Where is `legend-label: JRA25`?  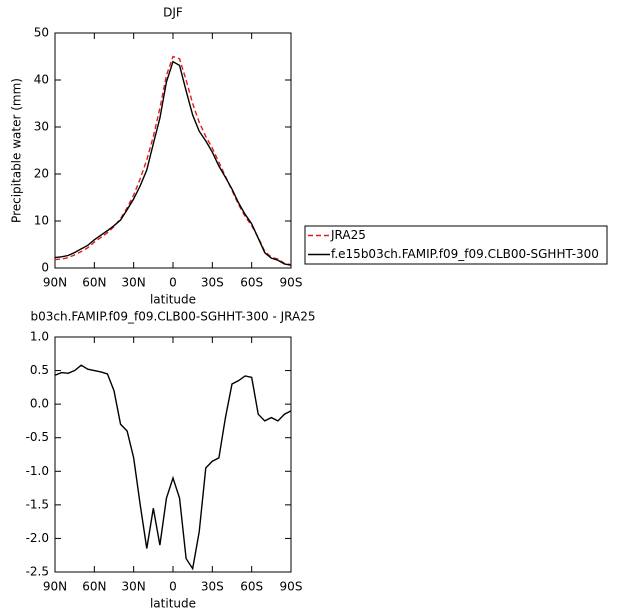 legend-label: JRA25 is located at coordinates (348, 235).